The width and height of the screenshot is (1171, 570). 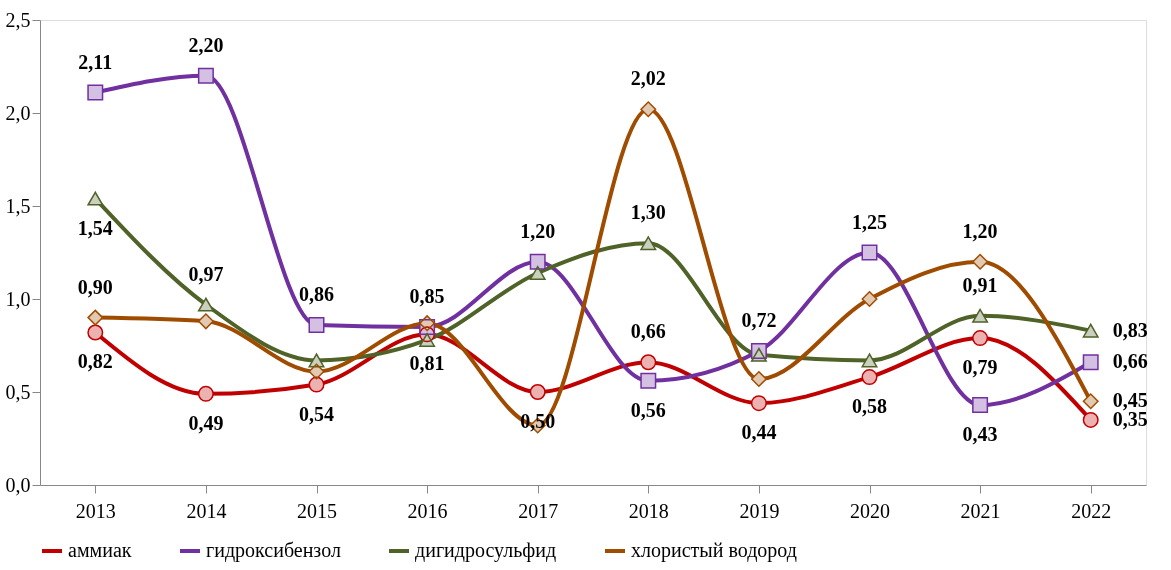 I want to click on x-tick-label: 2018, so click(x=648, y=510).